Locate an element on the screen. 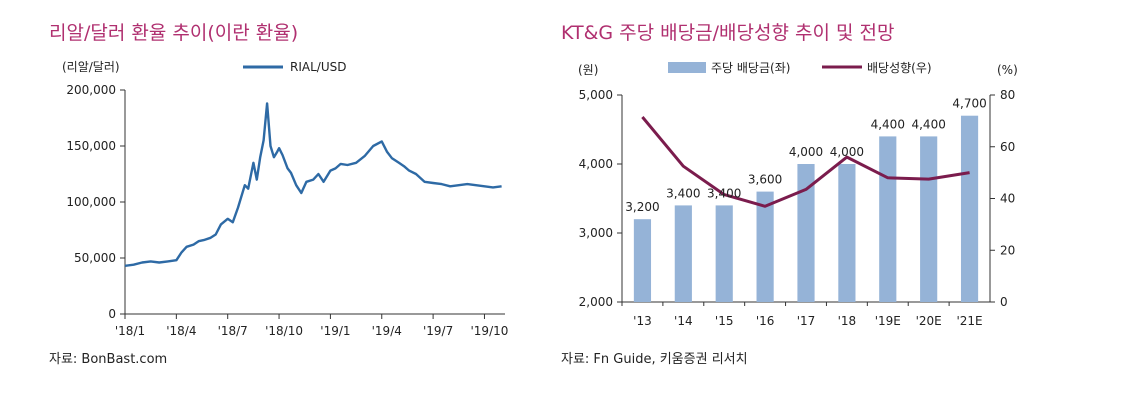 The width and height of the screenshot is (1131, 401). legend-label-dividend: 주당 배당금(좌) is located at coordinates (750, 68).